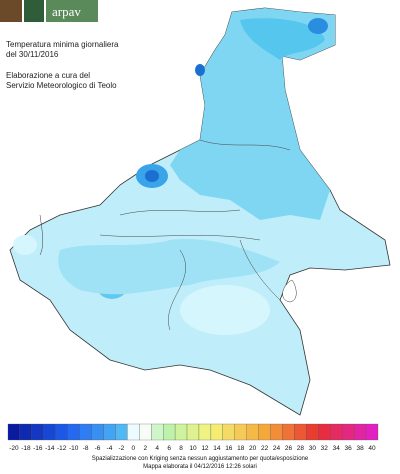  What do you see at coordinates (337, 448) in the screenshot?
I see `scale-label: 34` at bounding box center [337, 448].